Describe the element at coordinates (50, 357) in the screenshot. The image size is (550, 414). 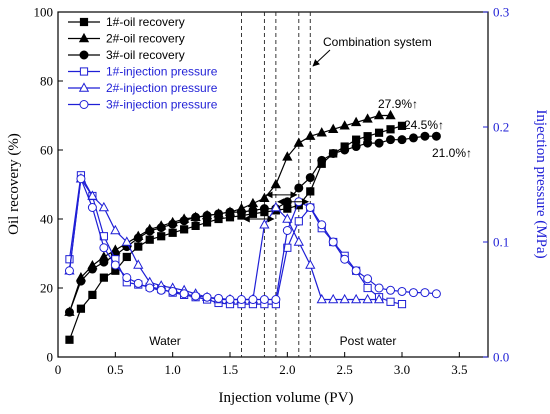
I see `y-left-tick-label: 0` at that location.